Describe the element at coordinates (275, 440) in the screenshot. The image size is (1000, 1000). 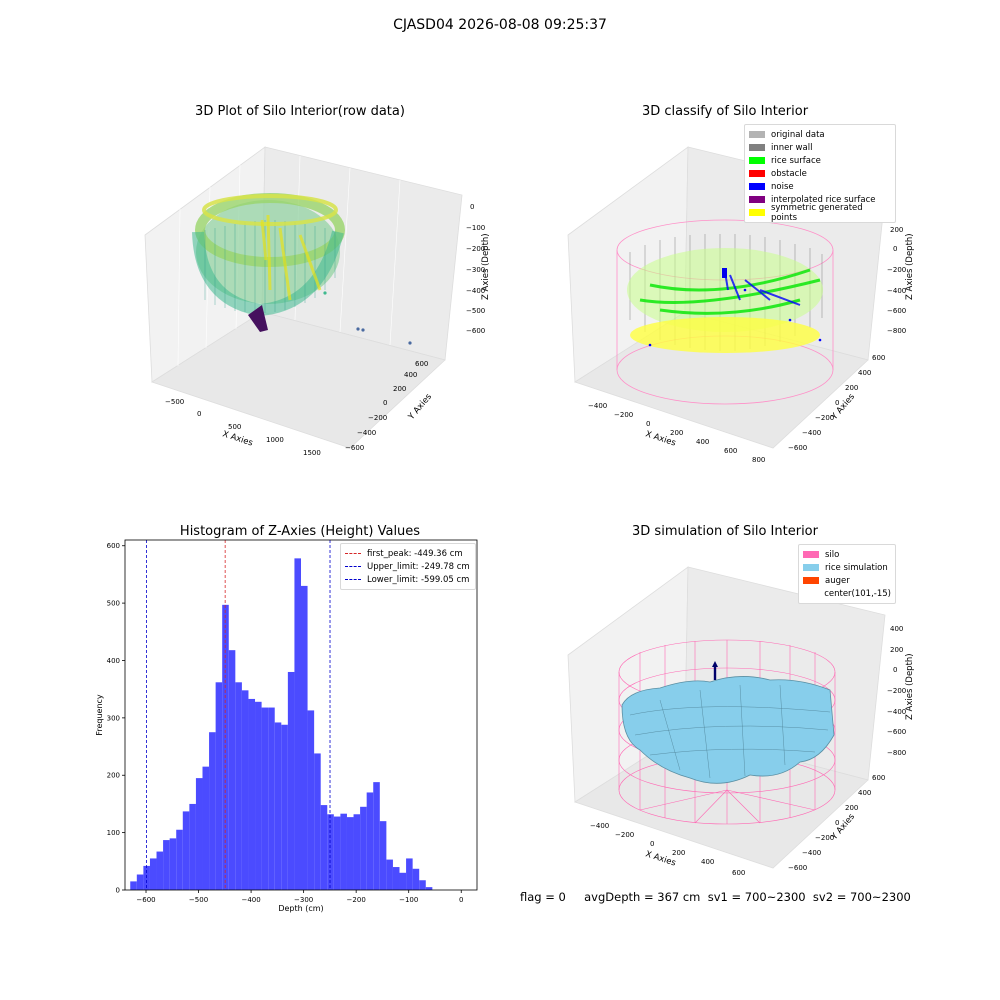
I see `raw-xtick: 1000` at that location.